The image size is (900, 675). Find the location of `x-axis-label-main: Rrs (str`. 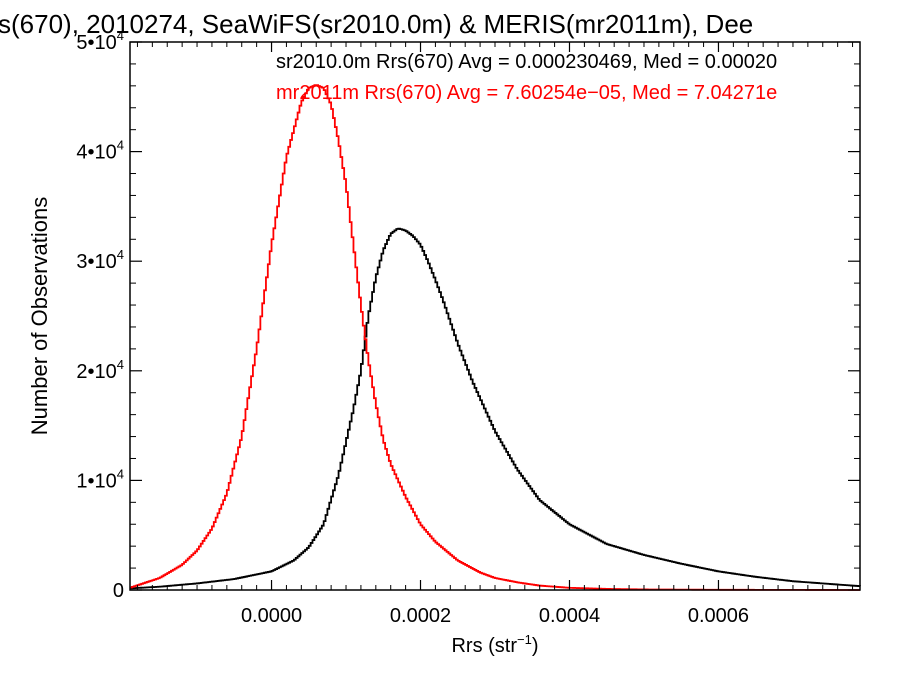

x-axis-label-main: Rrs (str is located at coordinates (484, 646).